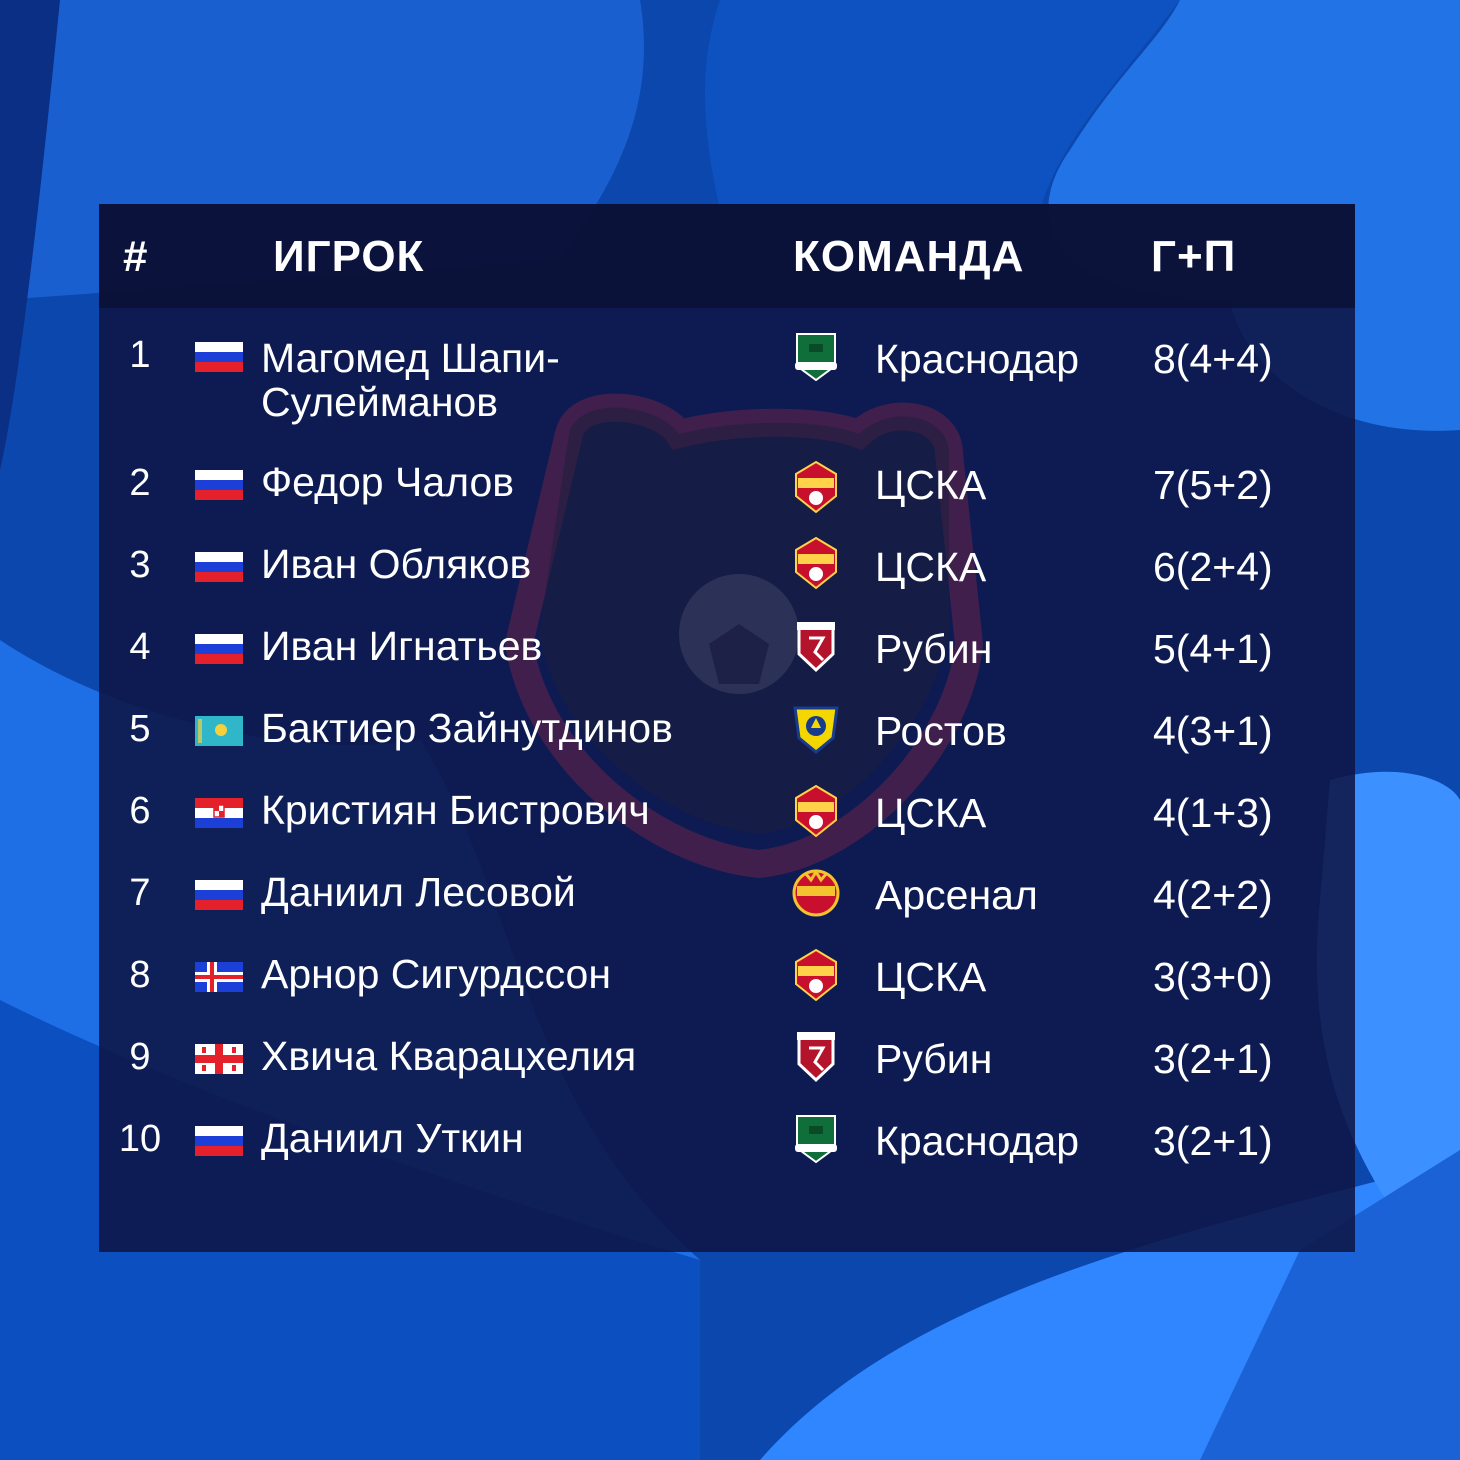 The height and width of the screenshot is (1460, 1460). I want to click on table-row: 10 Даниил Уткин Краснодар 3(2+1), so click(727, 1156).